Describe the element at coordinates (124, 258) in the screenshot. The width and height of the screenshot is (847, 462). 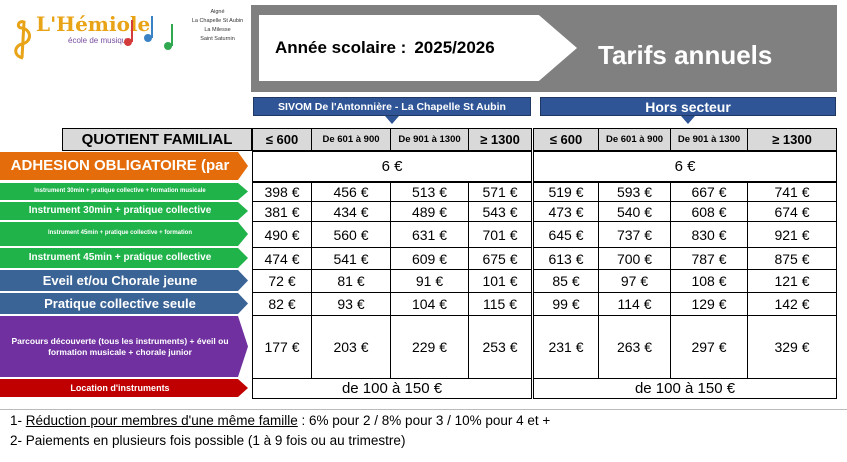
I see `row-label: Instrument 45min + pratique collective` at that location.